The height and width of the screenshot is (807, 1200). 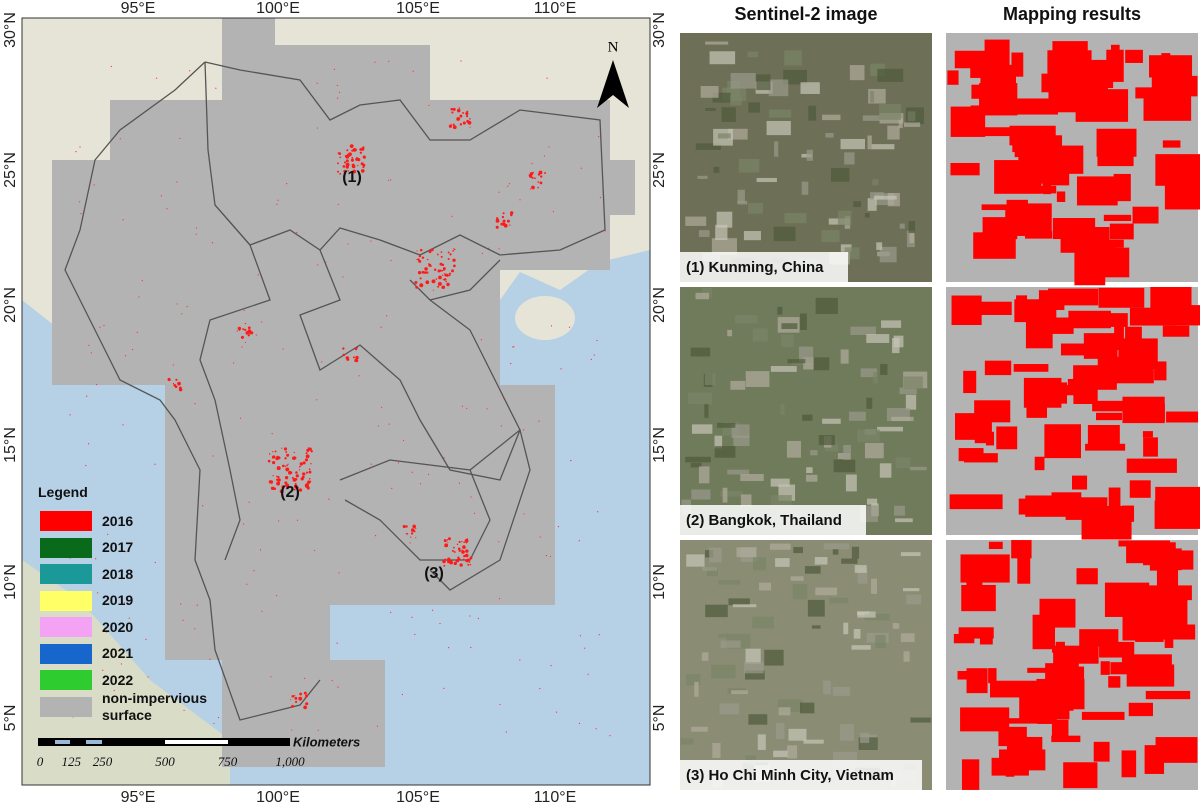 I want to click on north-arrow, so click(x=621, y=84).